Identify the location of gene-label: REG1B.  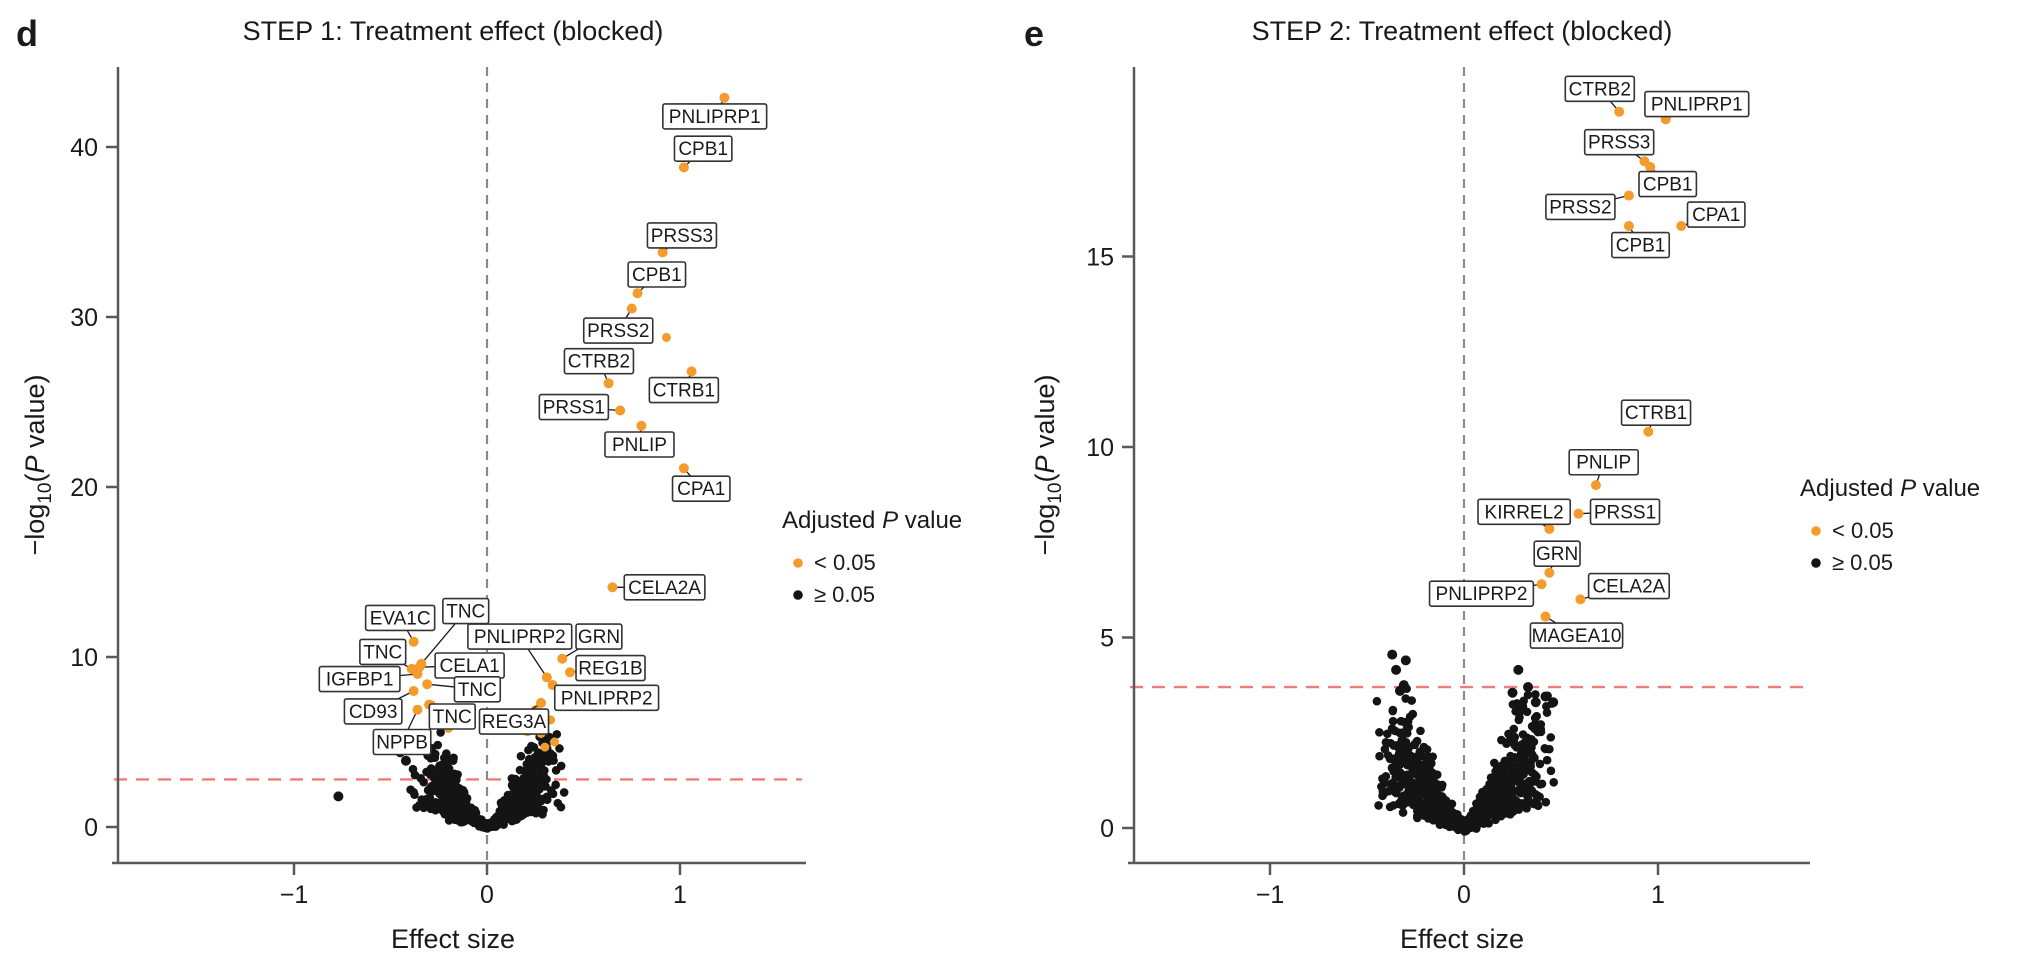
(610, 669).